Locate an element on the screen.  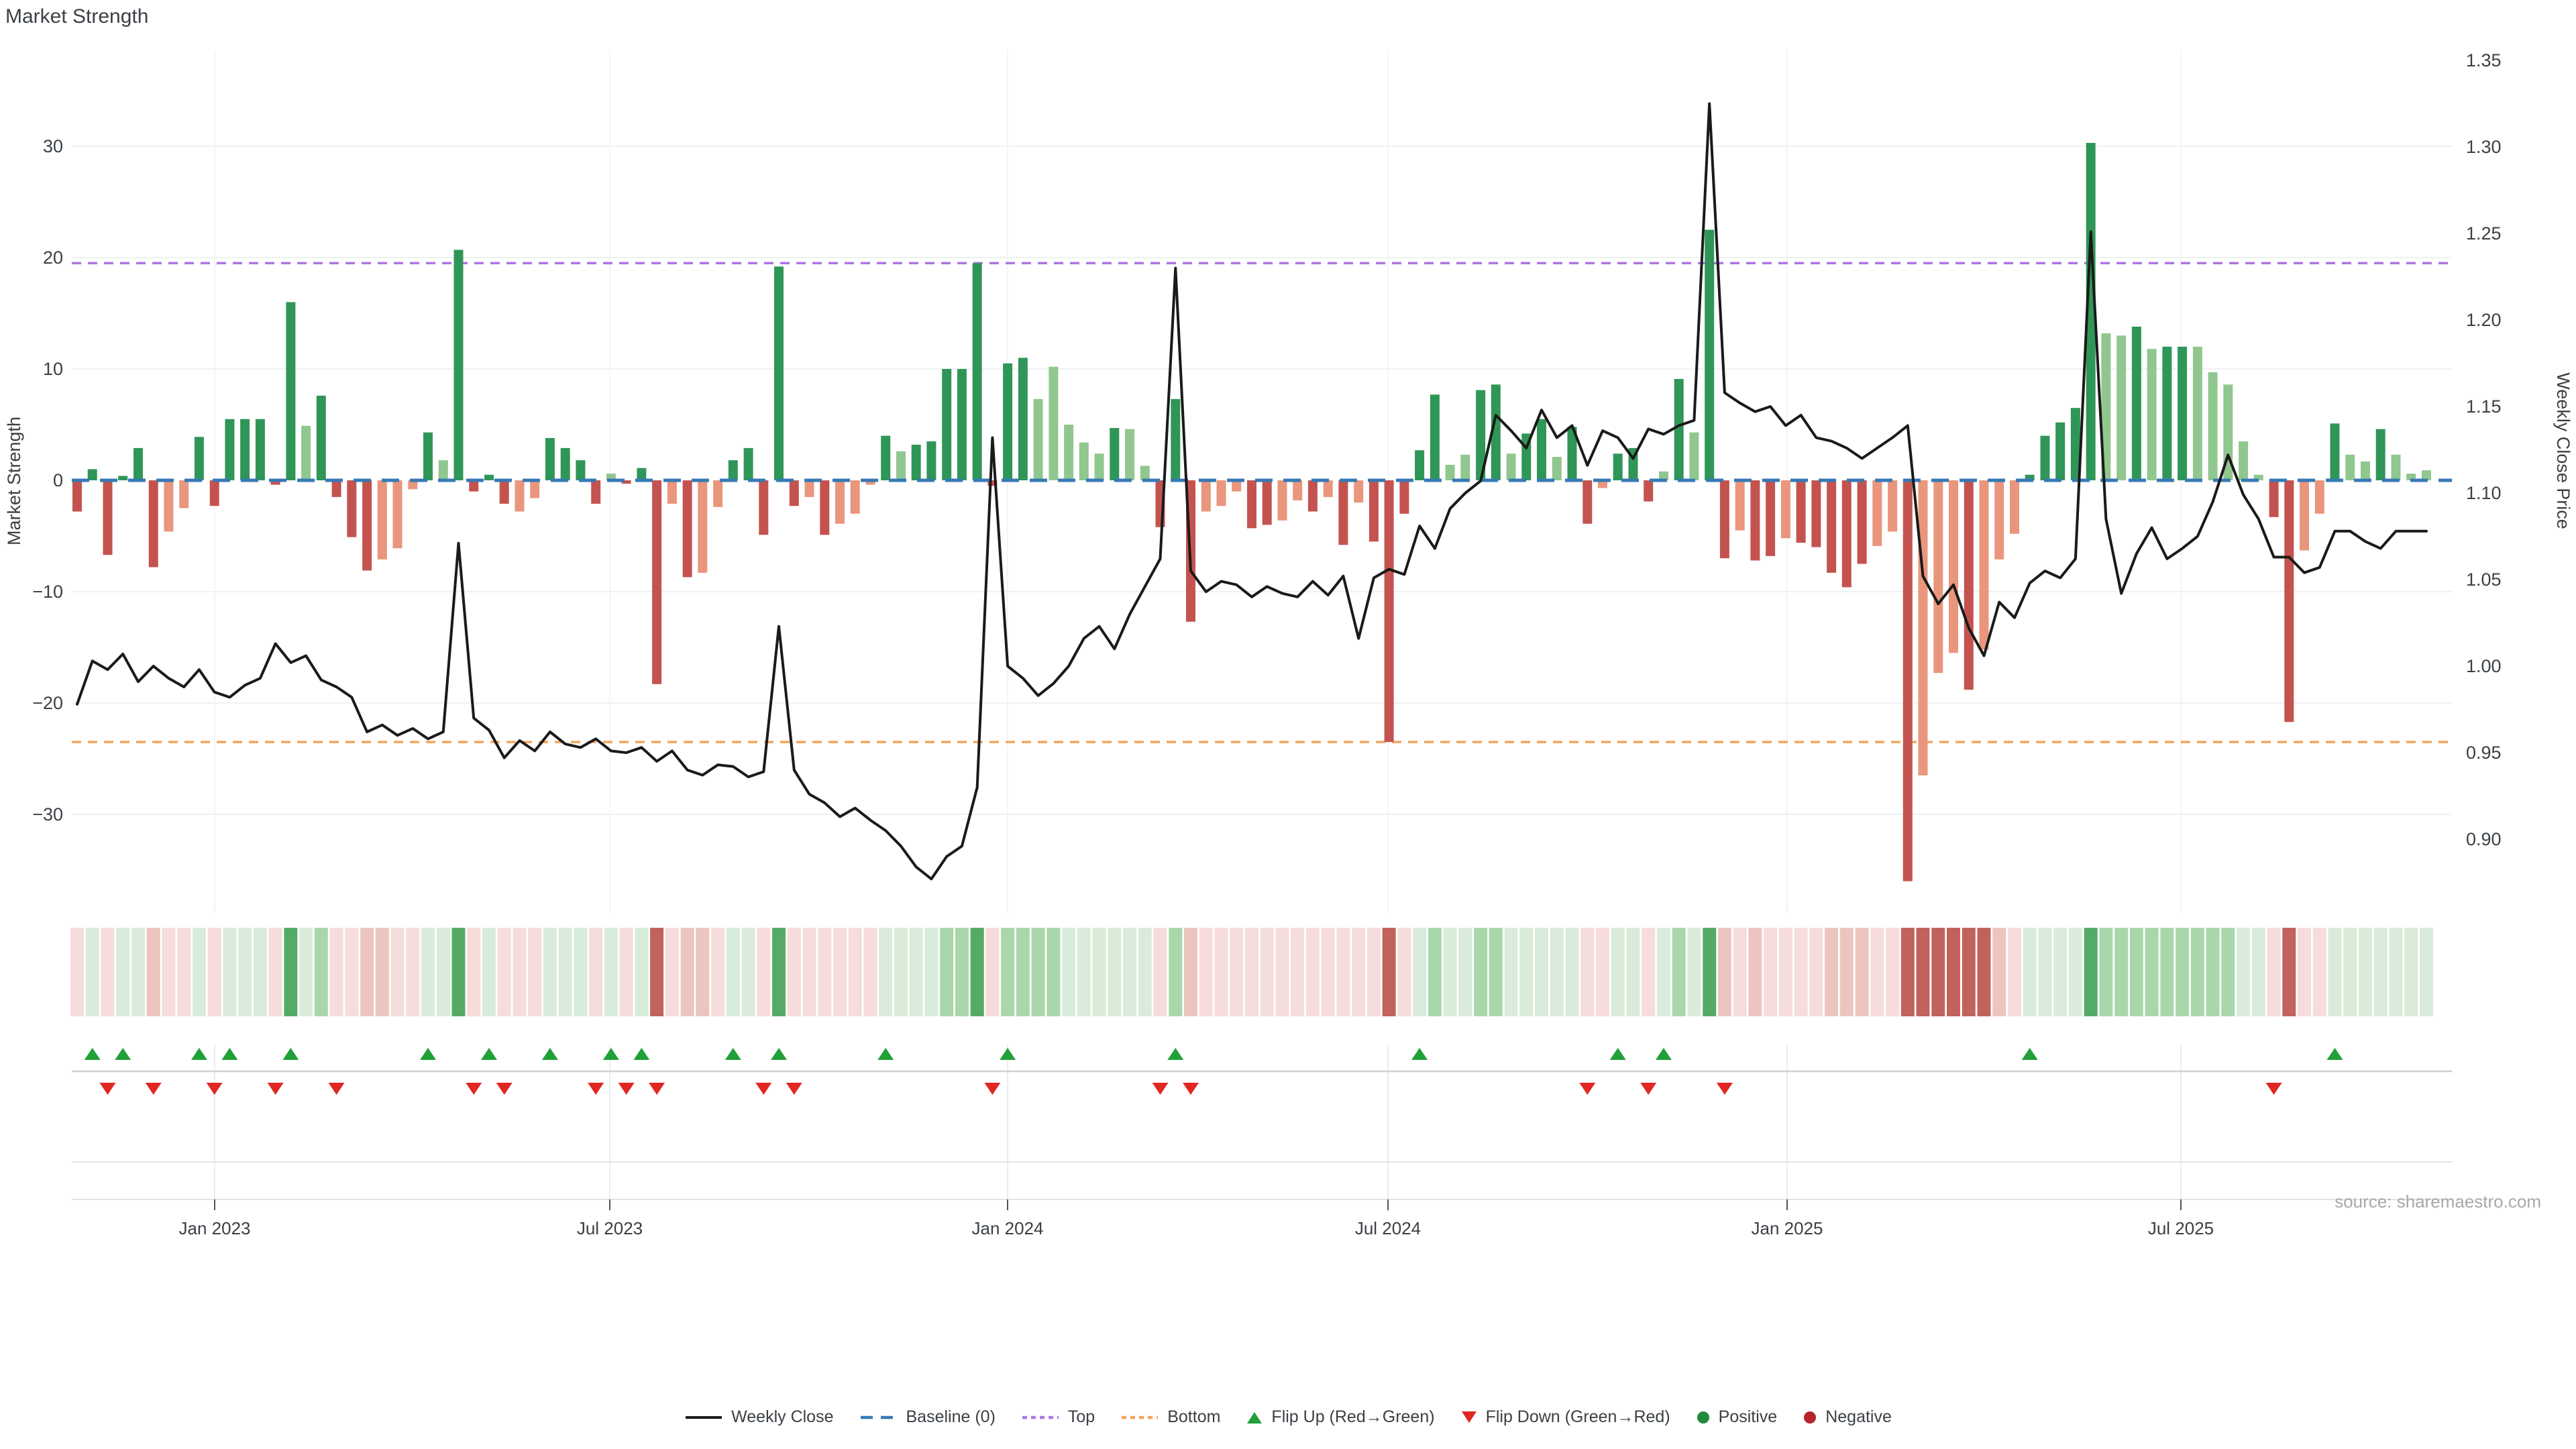
legend-negative: Negative is located at coordinates (1847, 1417).